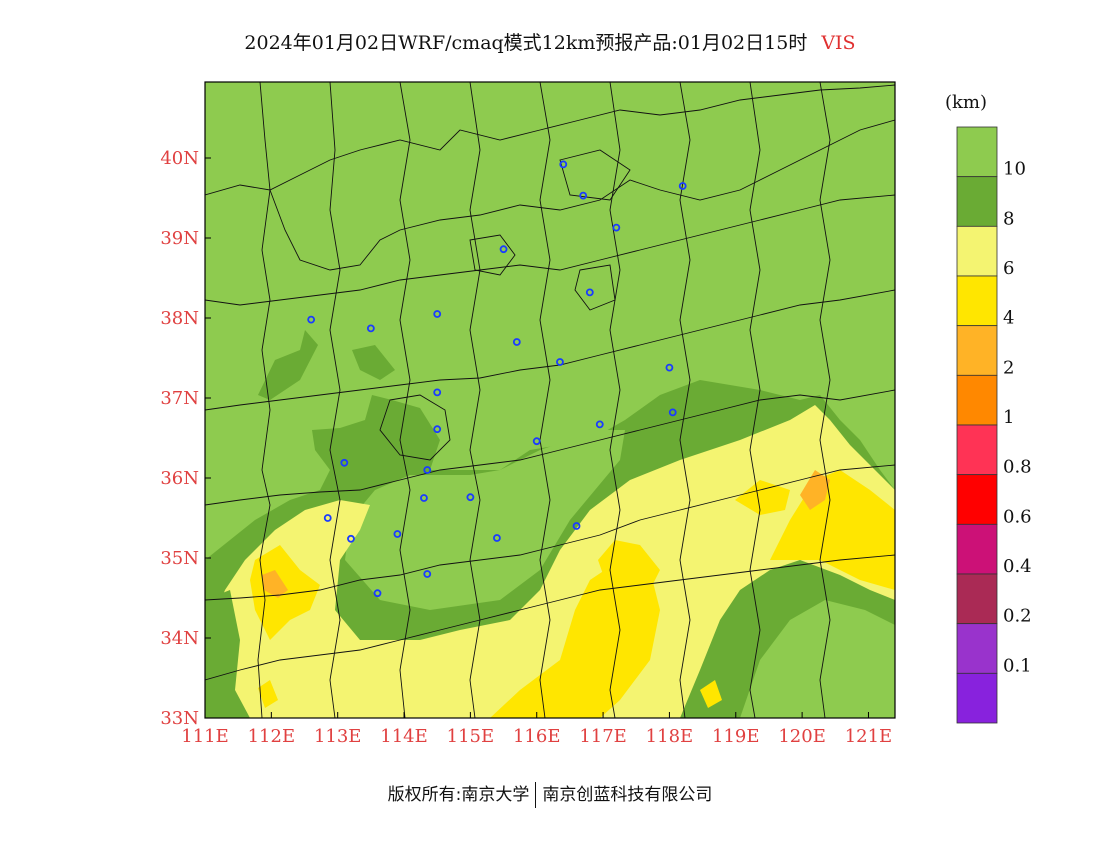 This screenshot has width=1100, height=850. I want to click on vis-zone-10km-east, so click(817, 659).